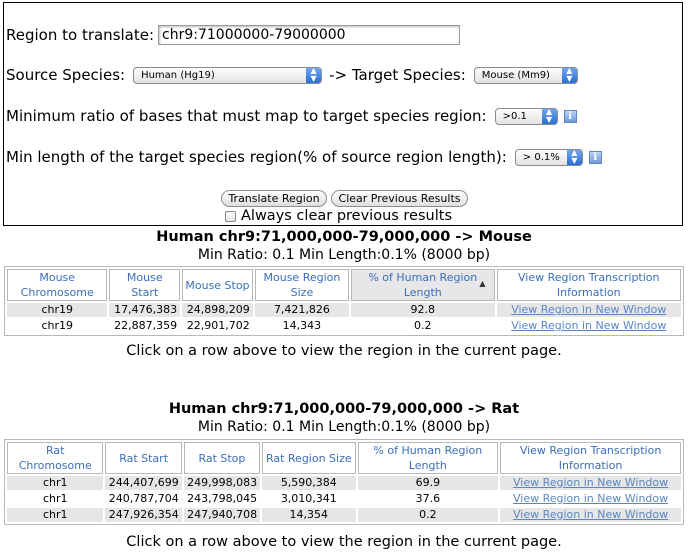  What do you see at coordinates (222, 458) in the screenshot?
I see `column-header: Rat Stop` at bounding box center [222, 458].